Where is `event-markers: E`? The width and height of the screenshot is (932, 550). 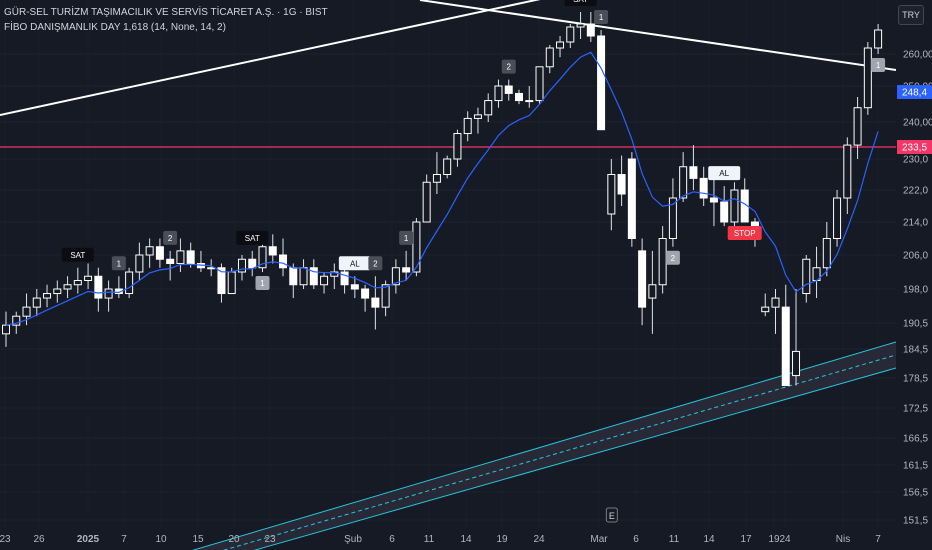 event-markers: E is located at coordinates (611, 515).